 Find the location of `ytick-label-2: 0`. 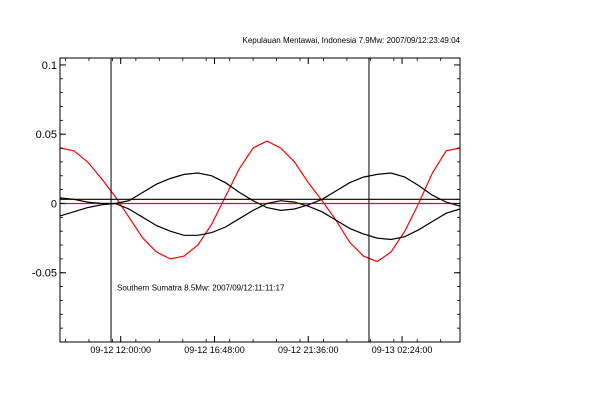

ytick-label-2: 0 is located at coordinates (54, 204).